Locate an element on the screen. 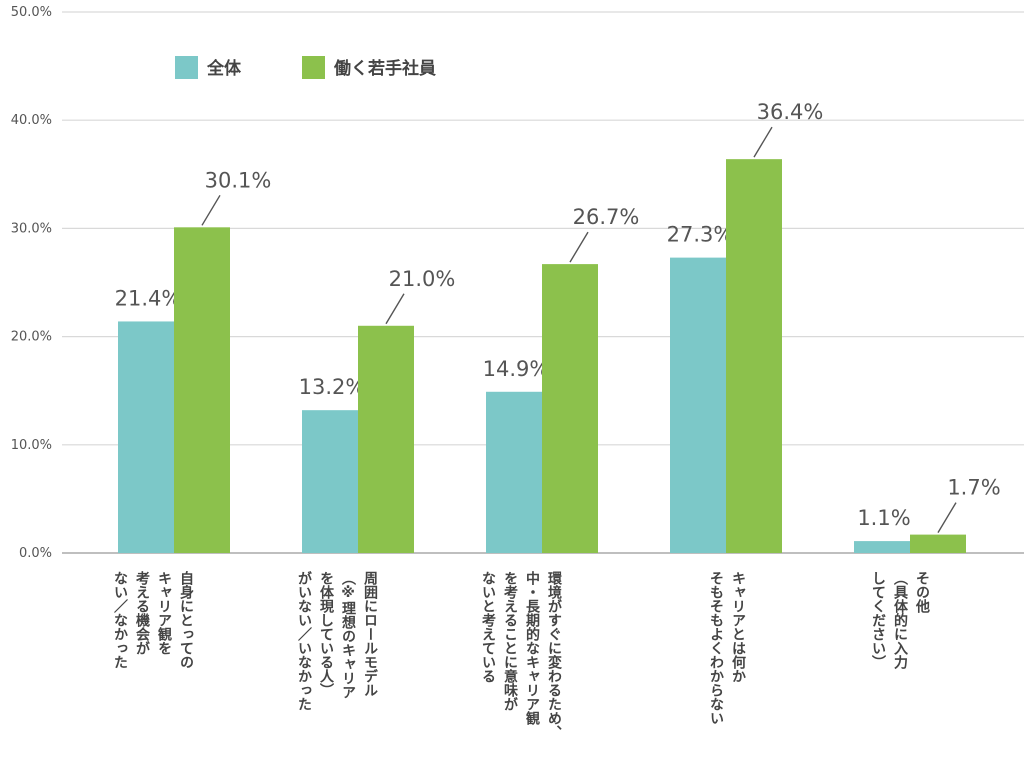 Image resolution: width=1024 pixels, height=763 pixels. category-label: を体現している人） is located at coordinates (326, 634).